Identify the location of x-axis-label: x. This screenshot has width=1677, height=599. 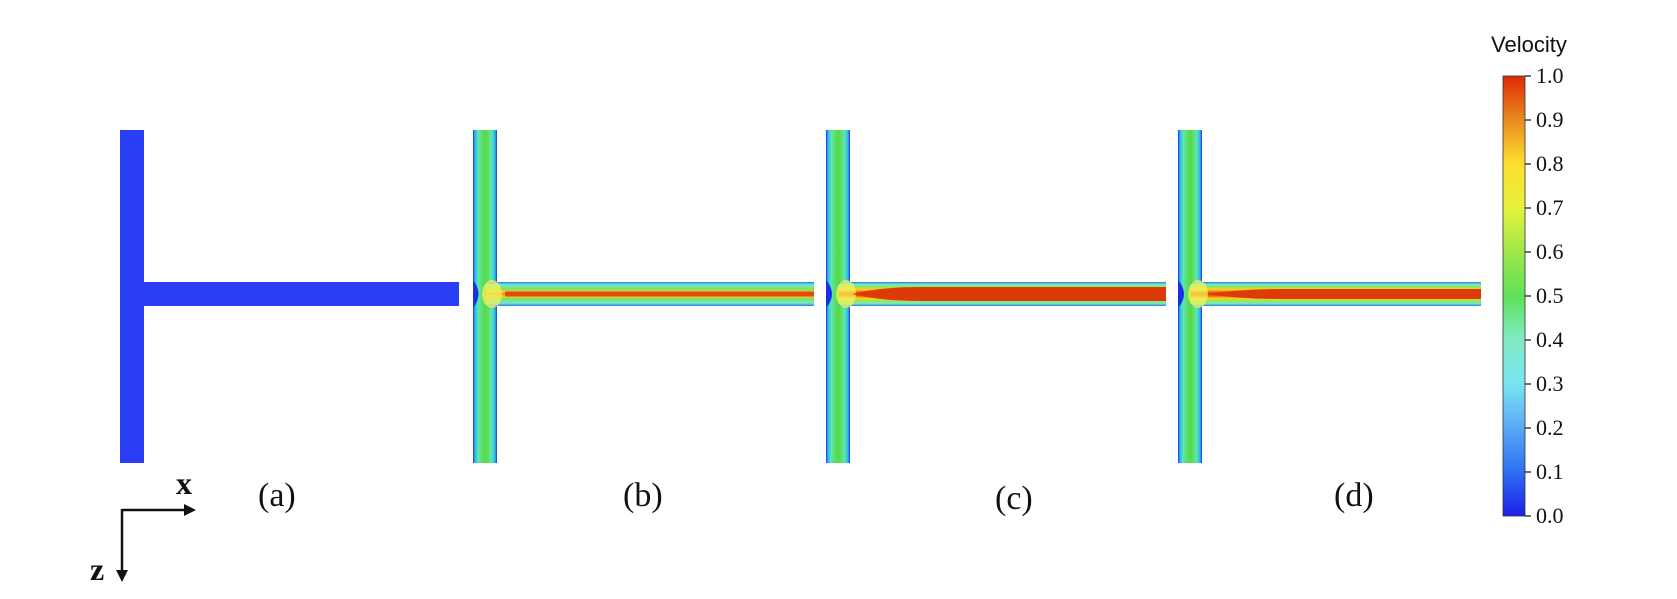
(184, 483).